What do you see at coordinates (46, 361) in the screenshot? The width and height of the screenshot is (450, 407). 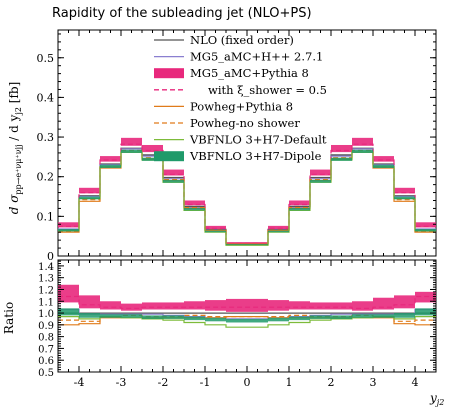 I see `y-tick-label: 0.6` at bounding box center [46, 361].